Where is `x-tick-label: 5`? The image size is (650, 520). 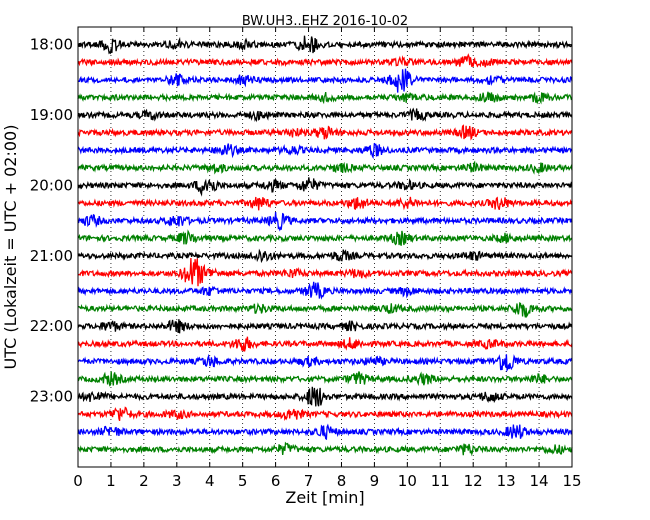
x-tick-label: 5 is located at coordinates (243, 481).